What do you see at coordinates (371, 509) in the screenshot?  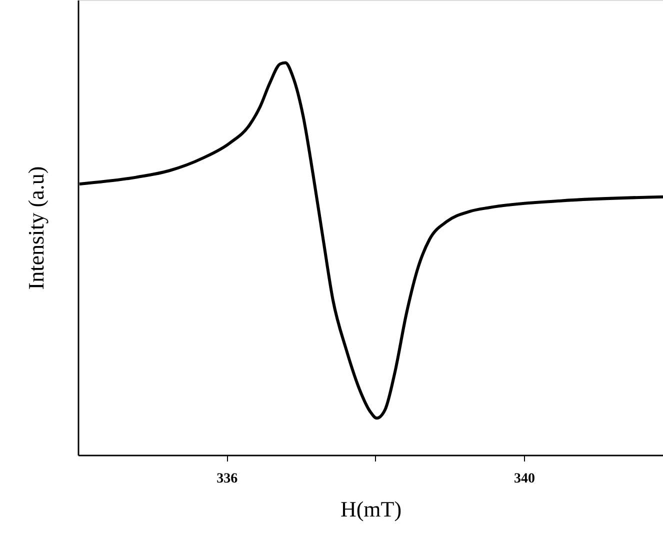 I see `x-axis-title: H(mT)` at bounding box center [371, 509].